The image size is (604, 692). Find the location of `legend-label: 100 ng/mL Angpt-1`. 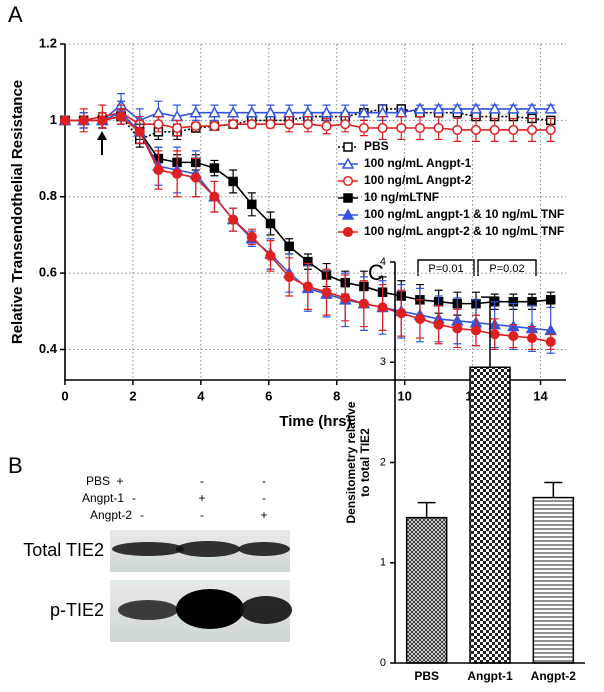

legend-label: 100 ng/mL Angpt-1 is located at coordinates (418, 163).